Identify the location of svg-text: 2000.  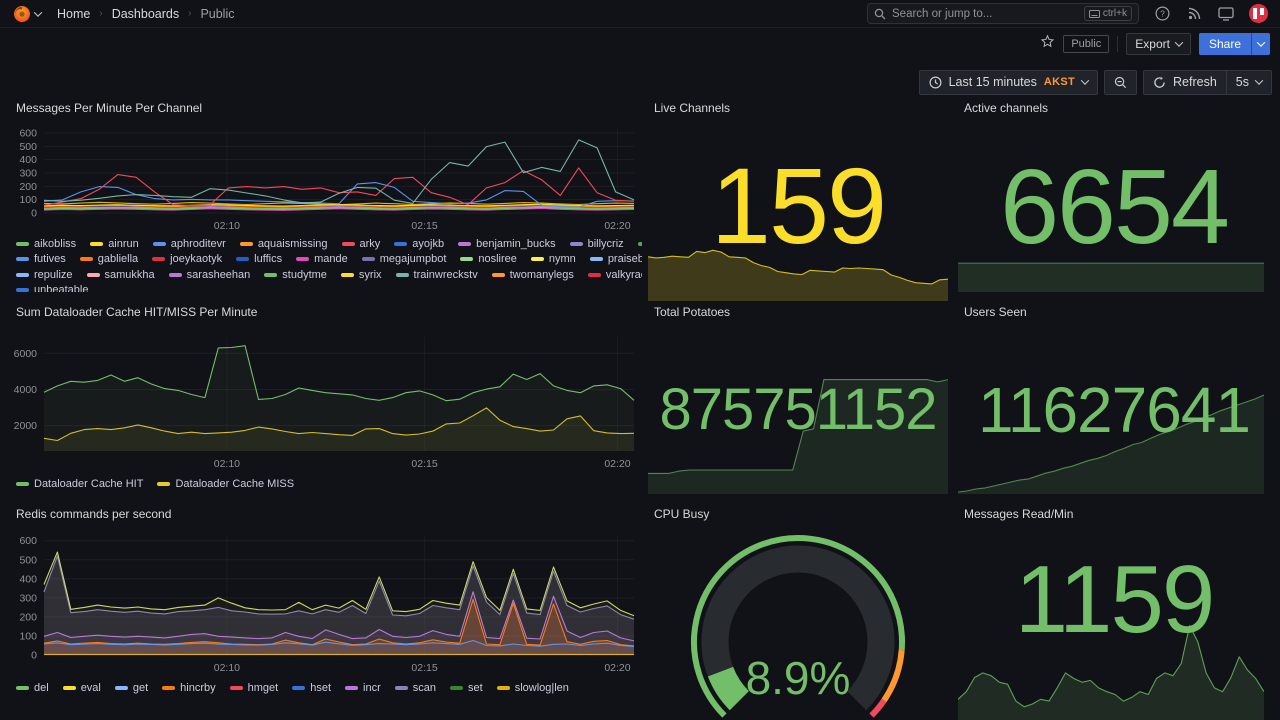
(26, 426).